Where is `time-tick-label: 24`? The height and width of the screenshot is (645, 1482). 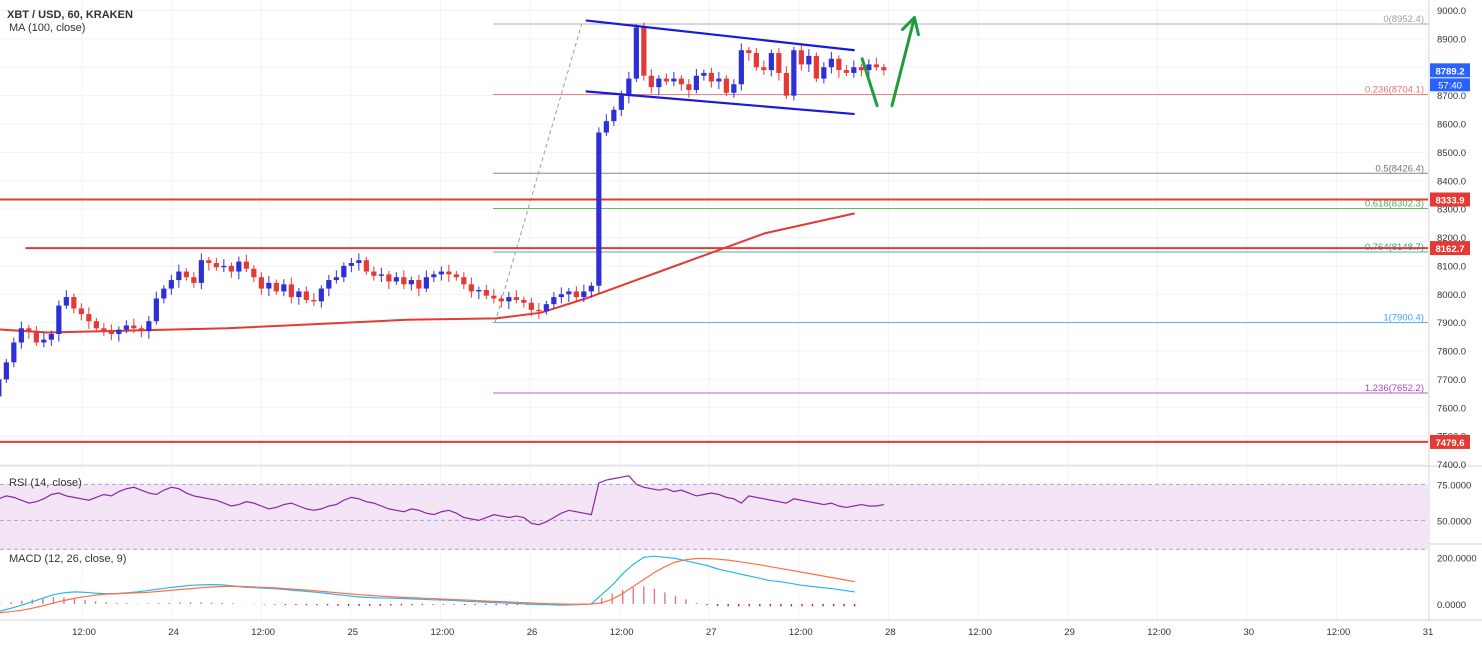
time-tick-label: 24 is located at coordinates (173, 632).